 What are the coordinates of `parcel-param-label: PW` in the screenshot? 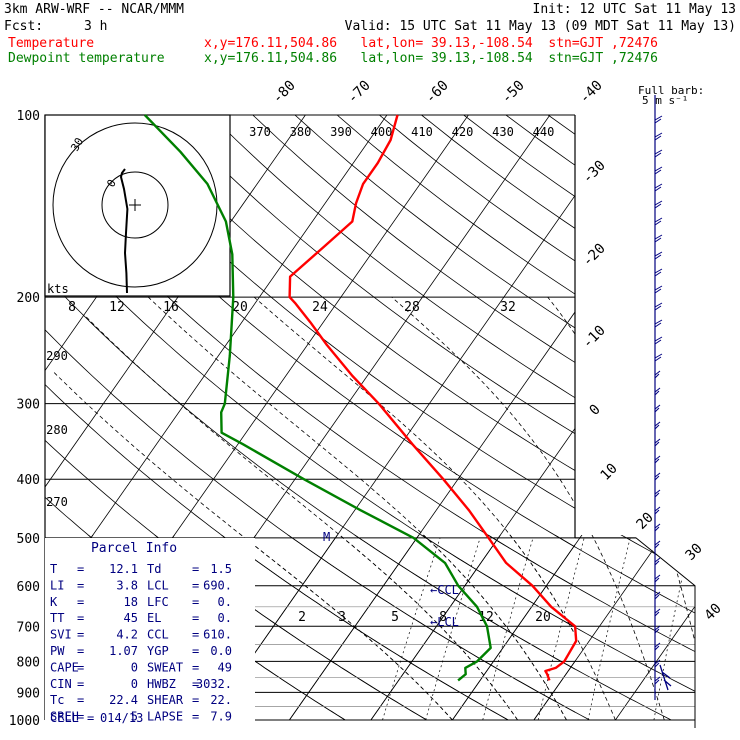 It's located at (57, 651).